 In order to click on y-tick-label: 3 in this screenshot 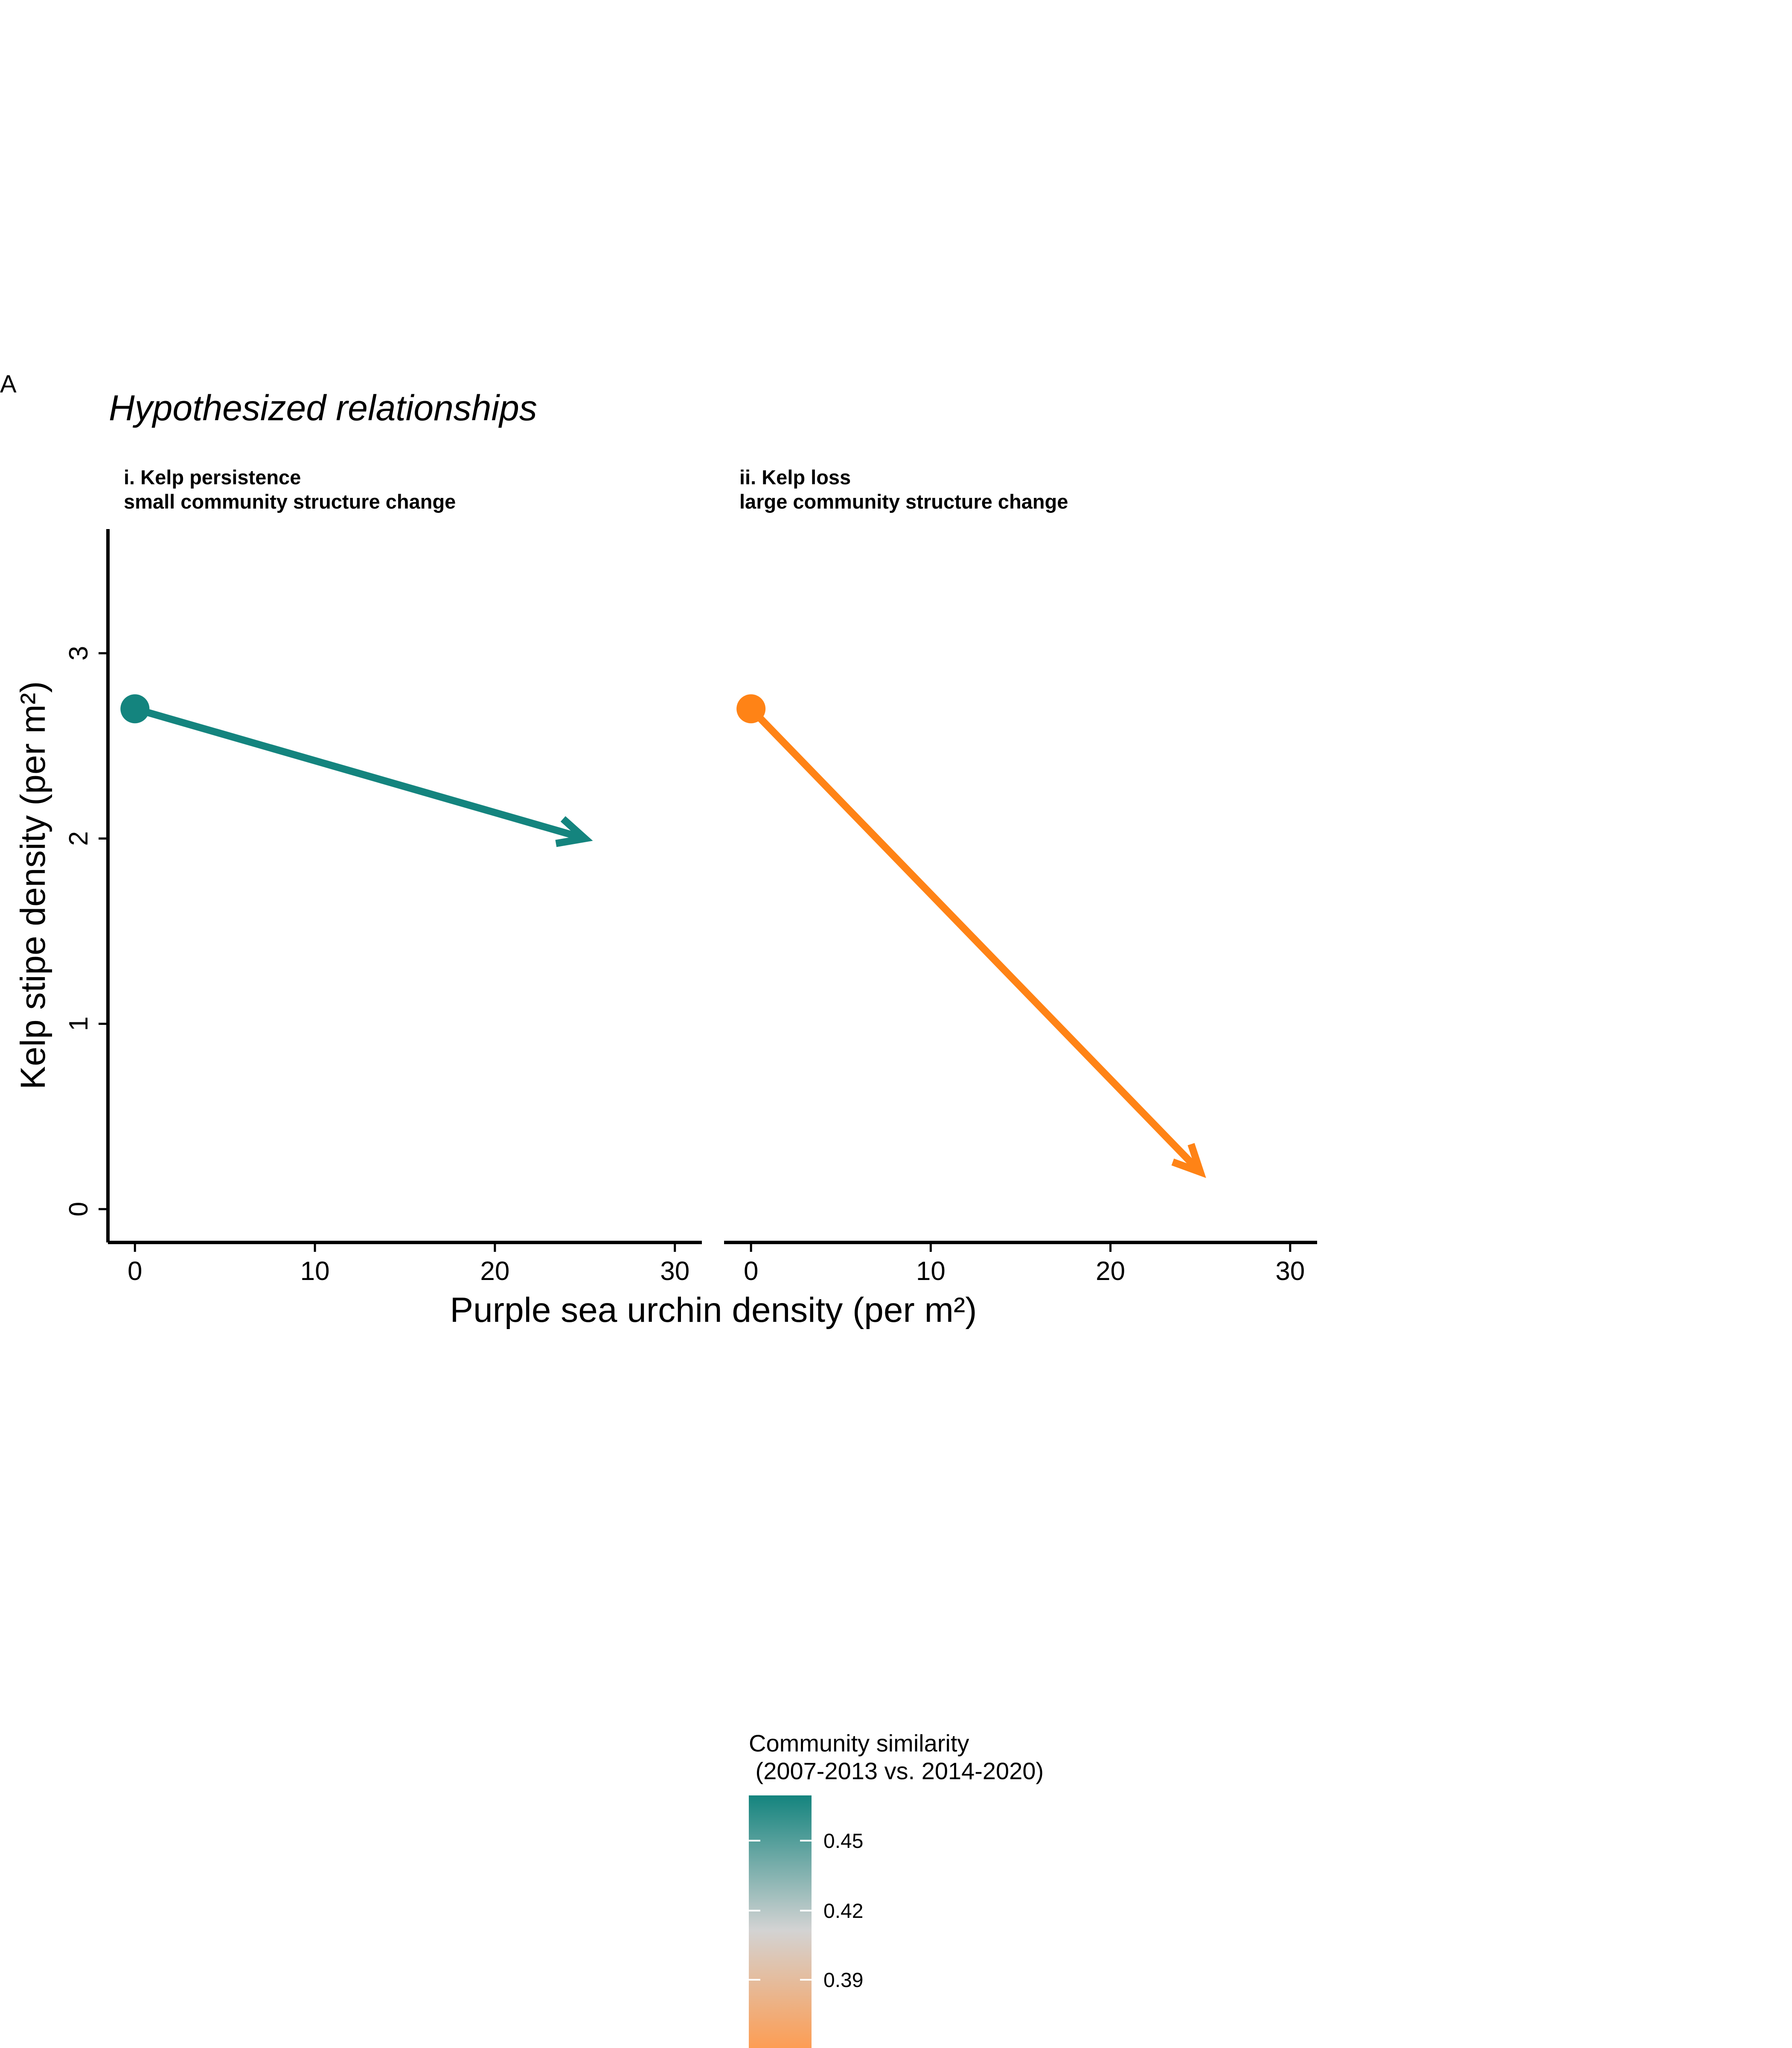, I will do `click(78, 653)`.